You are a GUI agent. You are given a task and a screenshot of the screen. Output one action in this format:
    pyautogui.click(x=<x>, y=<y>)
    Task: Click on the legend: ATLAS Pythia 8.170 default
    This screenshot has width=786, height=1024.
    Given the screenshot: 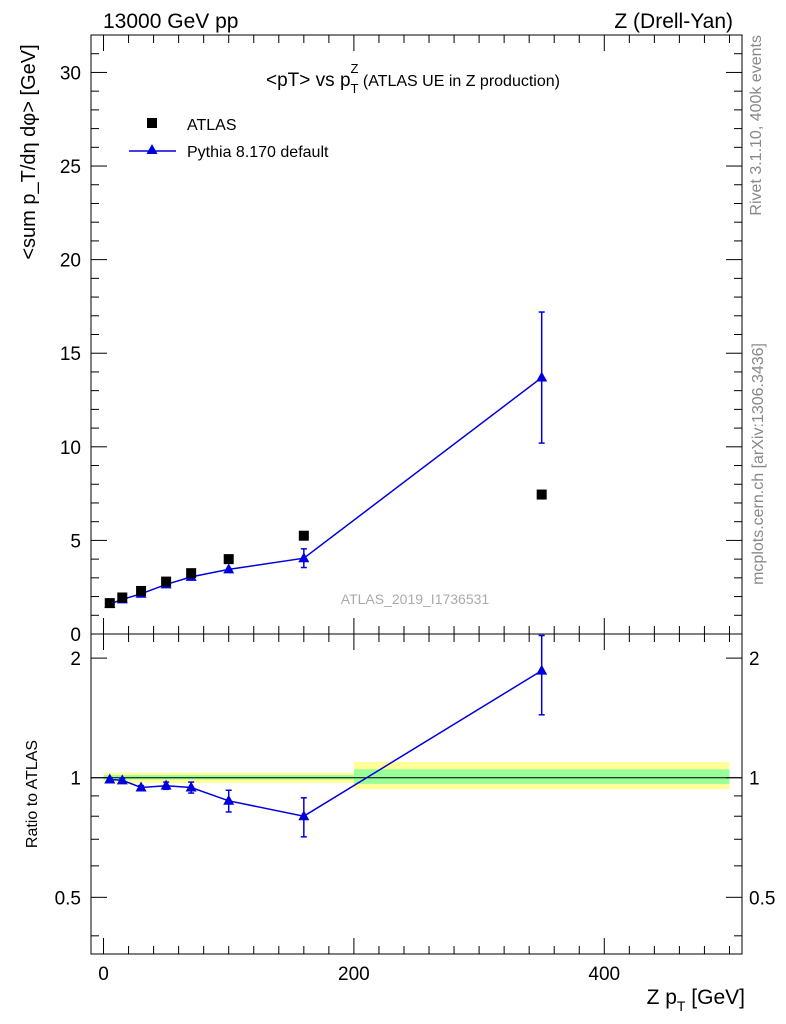 What is the action you would take?
    pyautogui.click(x=229, y=139)
    